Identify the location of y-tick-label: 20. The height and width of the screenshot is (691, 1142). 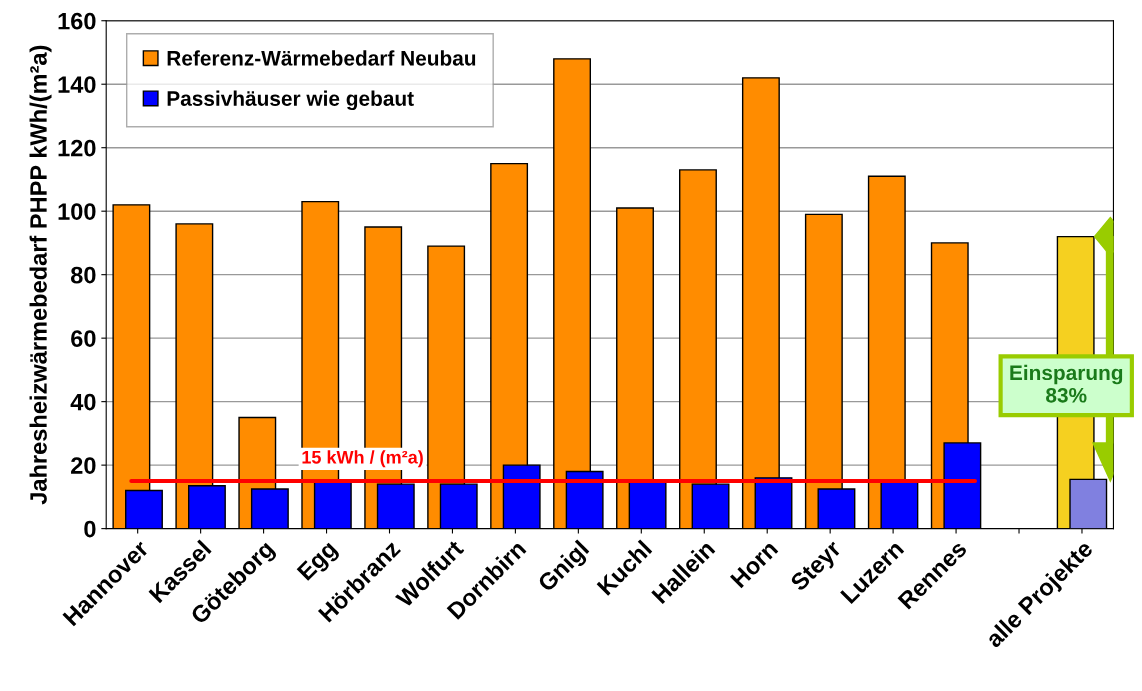
(83, 465).